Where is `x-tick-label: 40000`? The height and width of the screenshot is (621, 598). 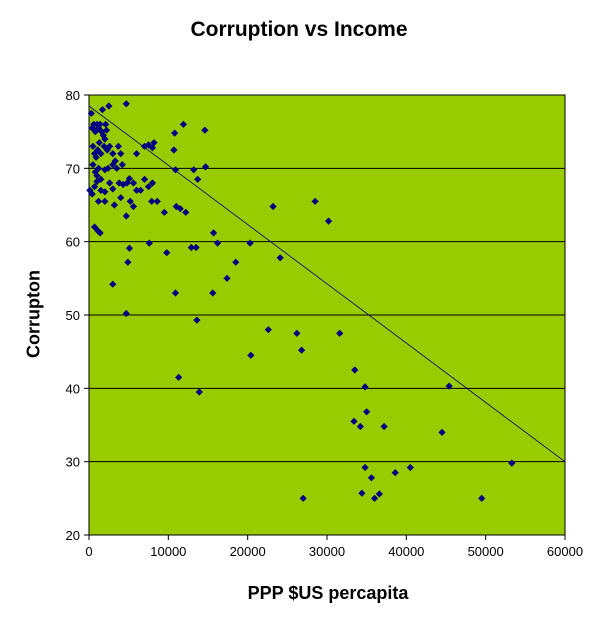
x-tick-label: 40000 is located at coordinates (406, 551).